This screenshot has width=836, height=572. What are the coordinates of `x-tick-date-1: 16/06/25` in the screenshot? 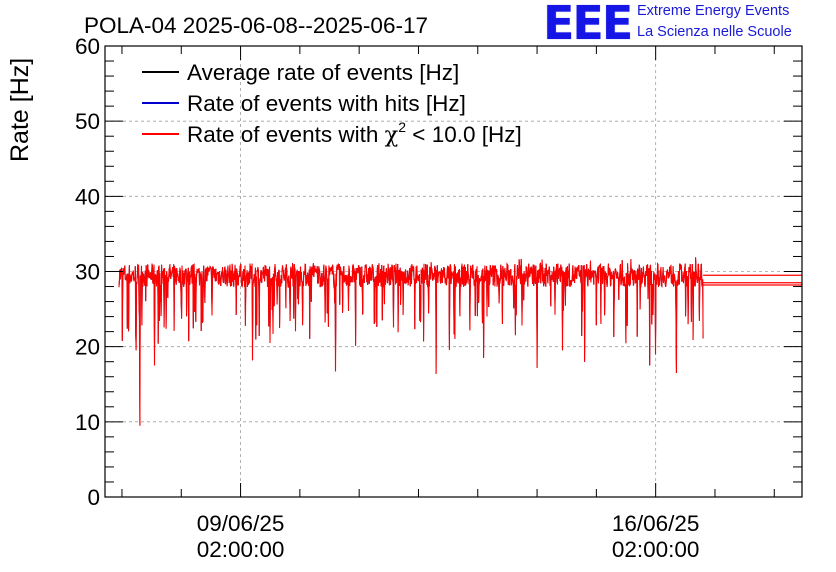 It's located at (656, 523).